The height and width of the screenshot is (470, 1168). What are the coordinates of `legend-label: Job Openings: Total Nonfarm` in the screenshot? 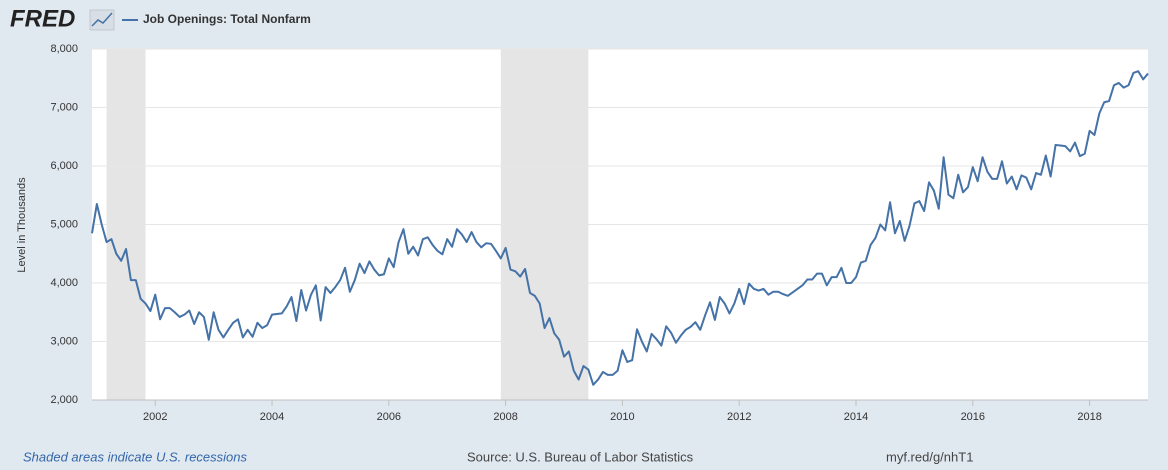 It's located at (227, 19).